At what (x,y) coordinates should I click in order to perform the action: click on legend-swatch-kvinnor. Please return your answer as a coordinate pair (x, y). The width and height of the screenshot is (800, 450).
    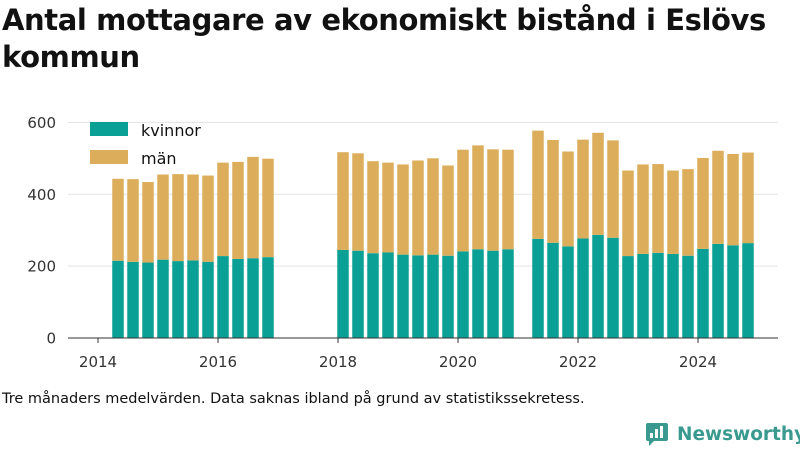
    Looking at the image, I should click on (109, 129).